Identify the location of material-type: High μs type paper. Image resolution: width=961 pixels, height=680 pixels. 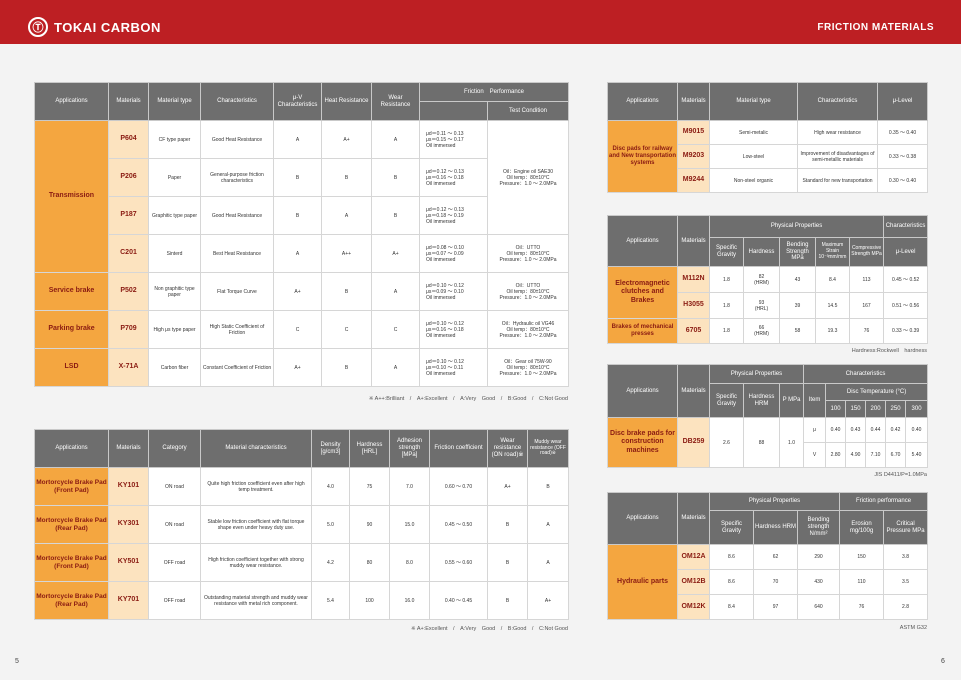
(174, 329).